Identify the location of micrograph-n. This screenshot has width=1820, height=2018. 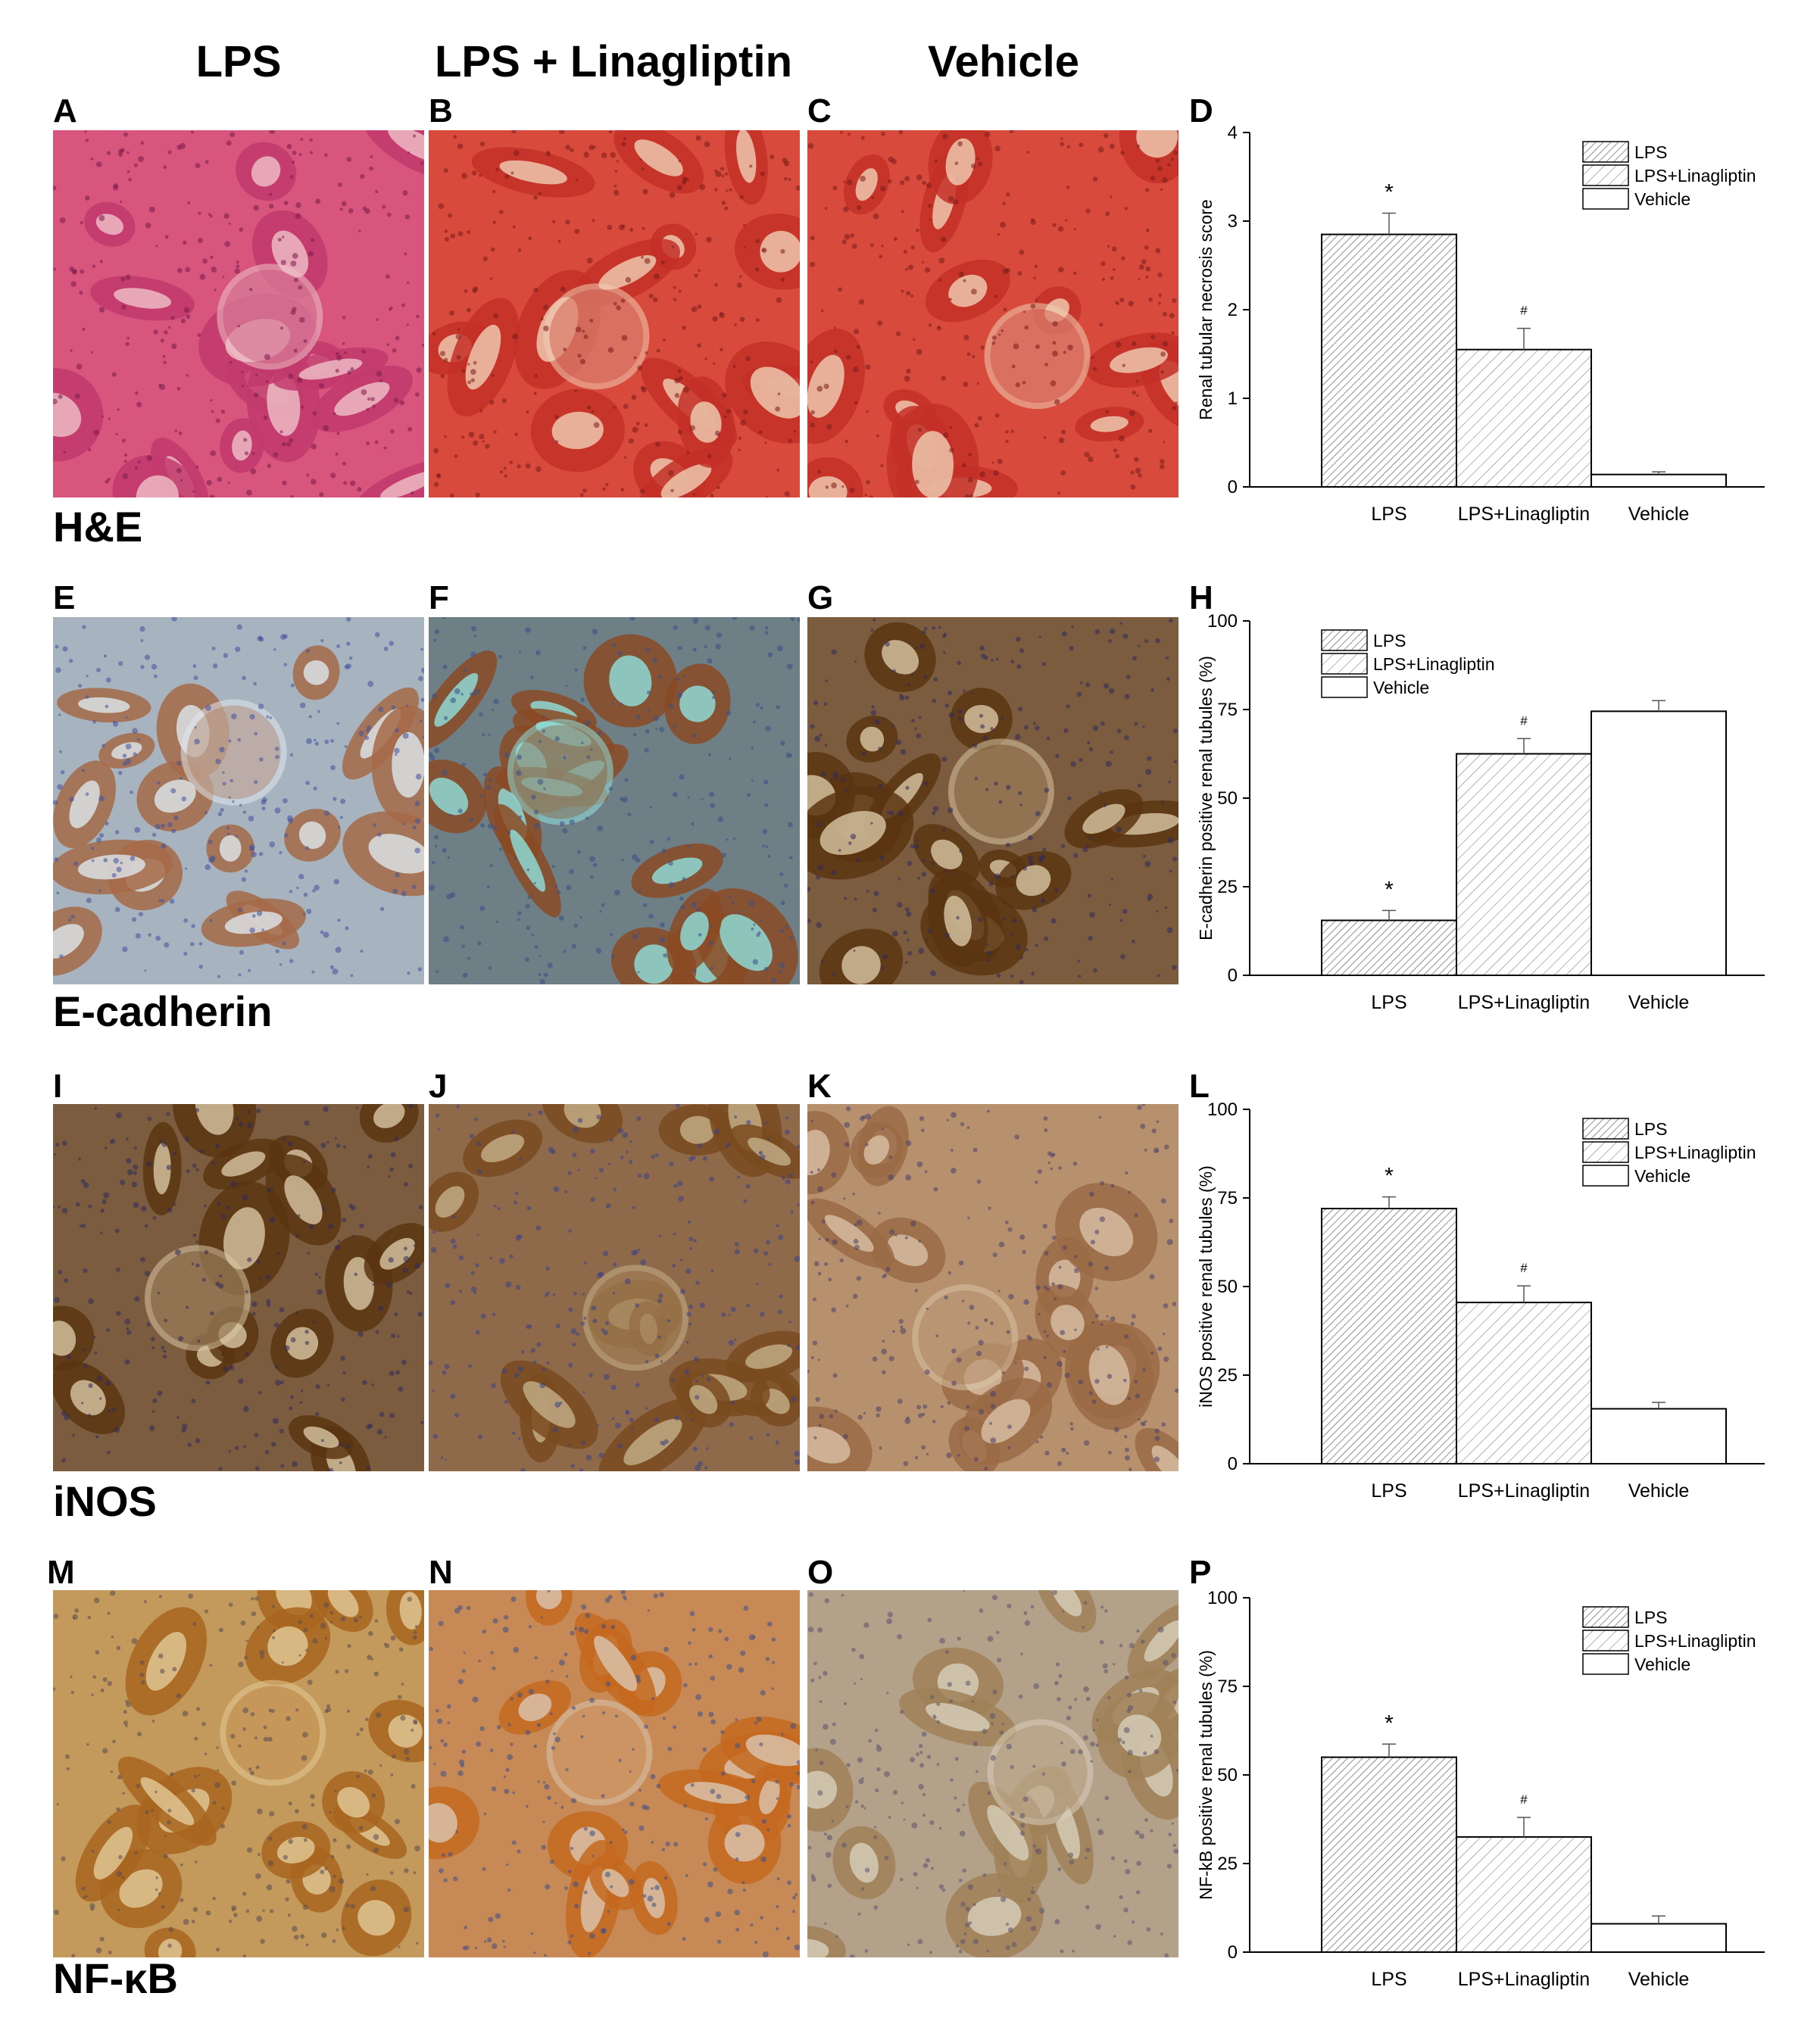
(614, 1773).